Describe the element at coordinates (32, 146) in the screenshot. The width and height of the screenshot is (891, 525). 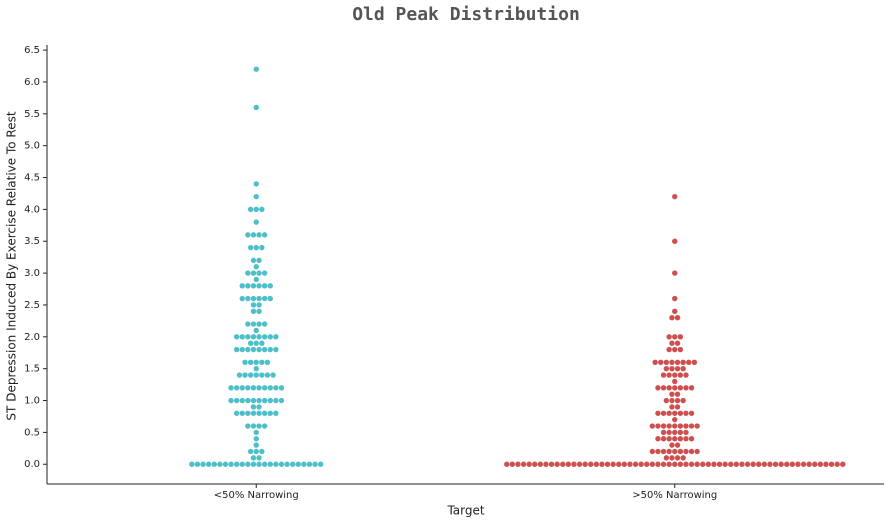
I see `y-tick-label: 5.0` at that location.